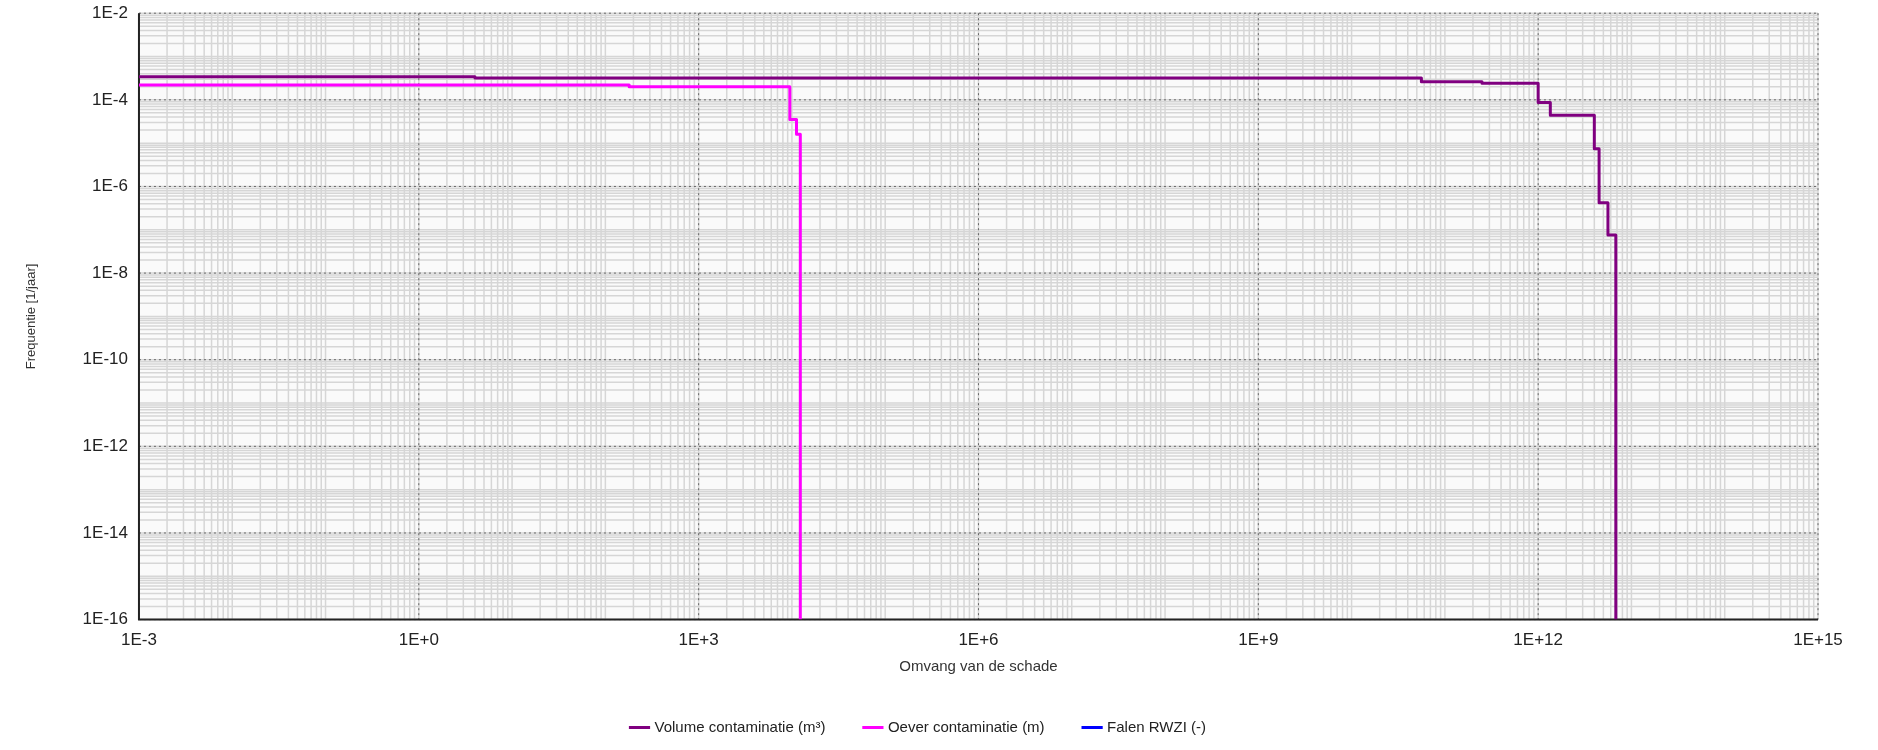  I want to click on legend-label: Falen RWZI (-), so click(1157, 726).